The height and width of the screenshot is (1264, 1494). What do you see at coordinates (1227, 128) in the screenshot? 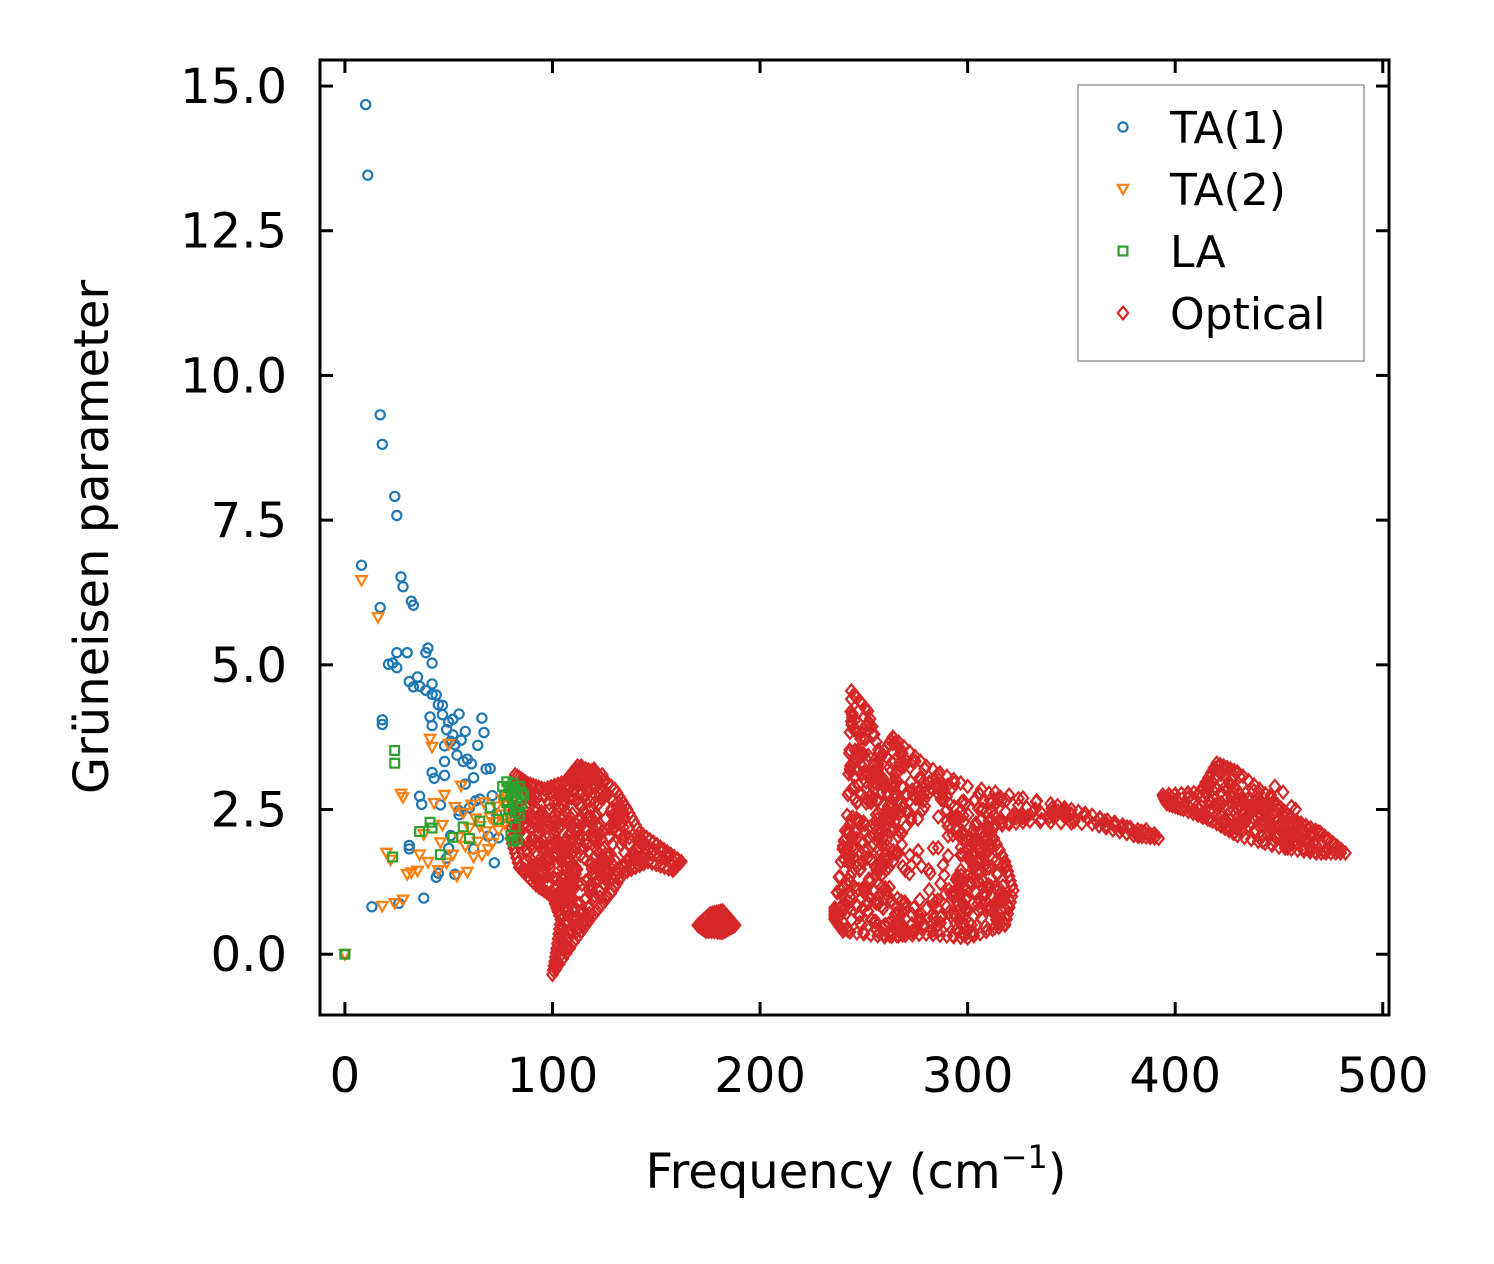
I see `legend-label: TA(1)` at bounding box center [1227, 128].